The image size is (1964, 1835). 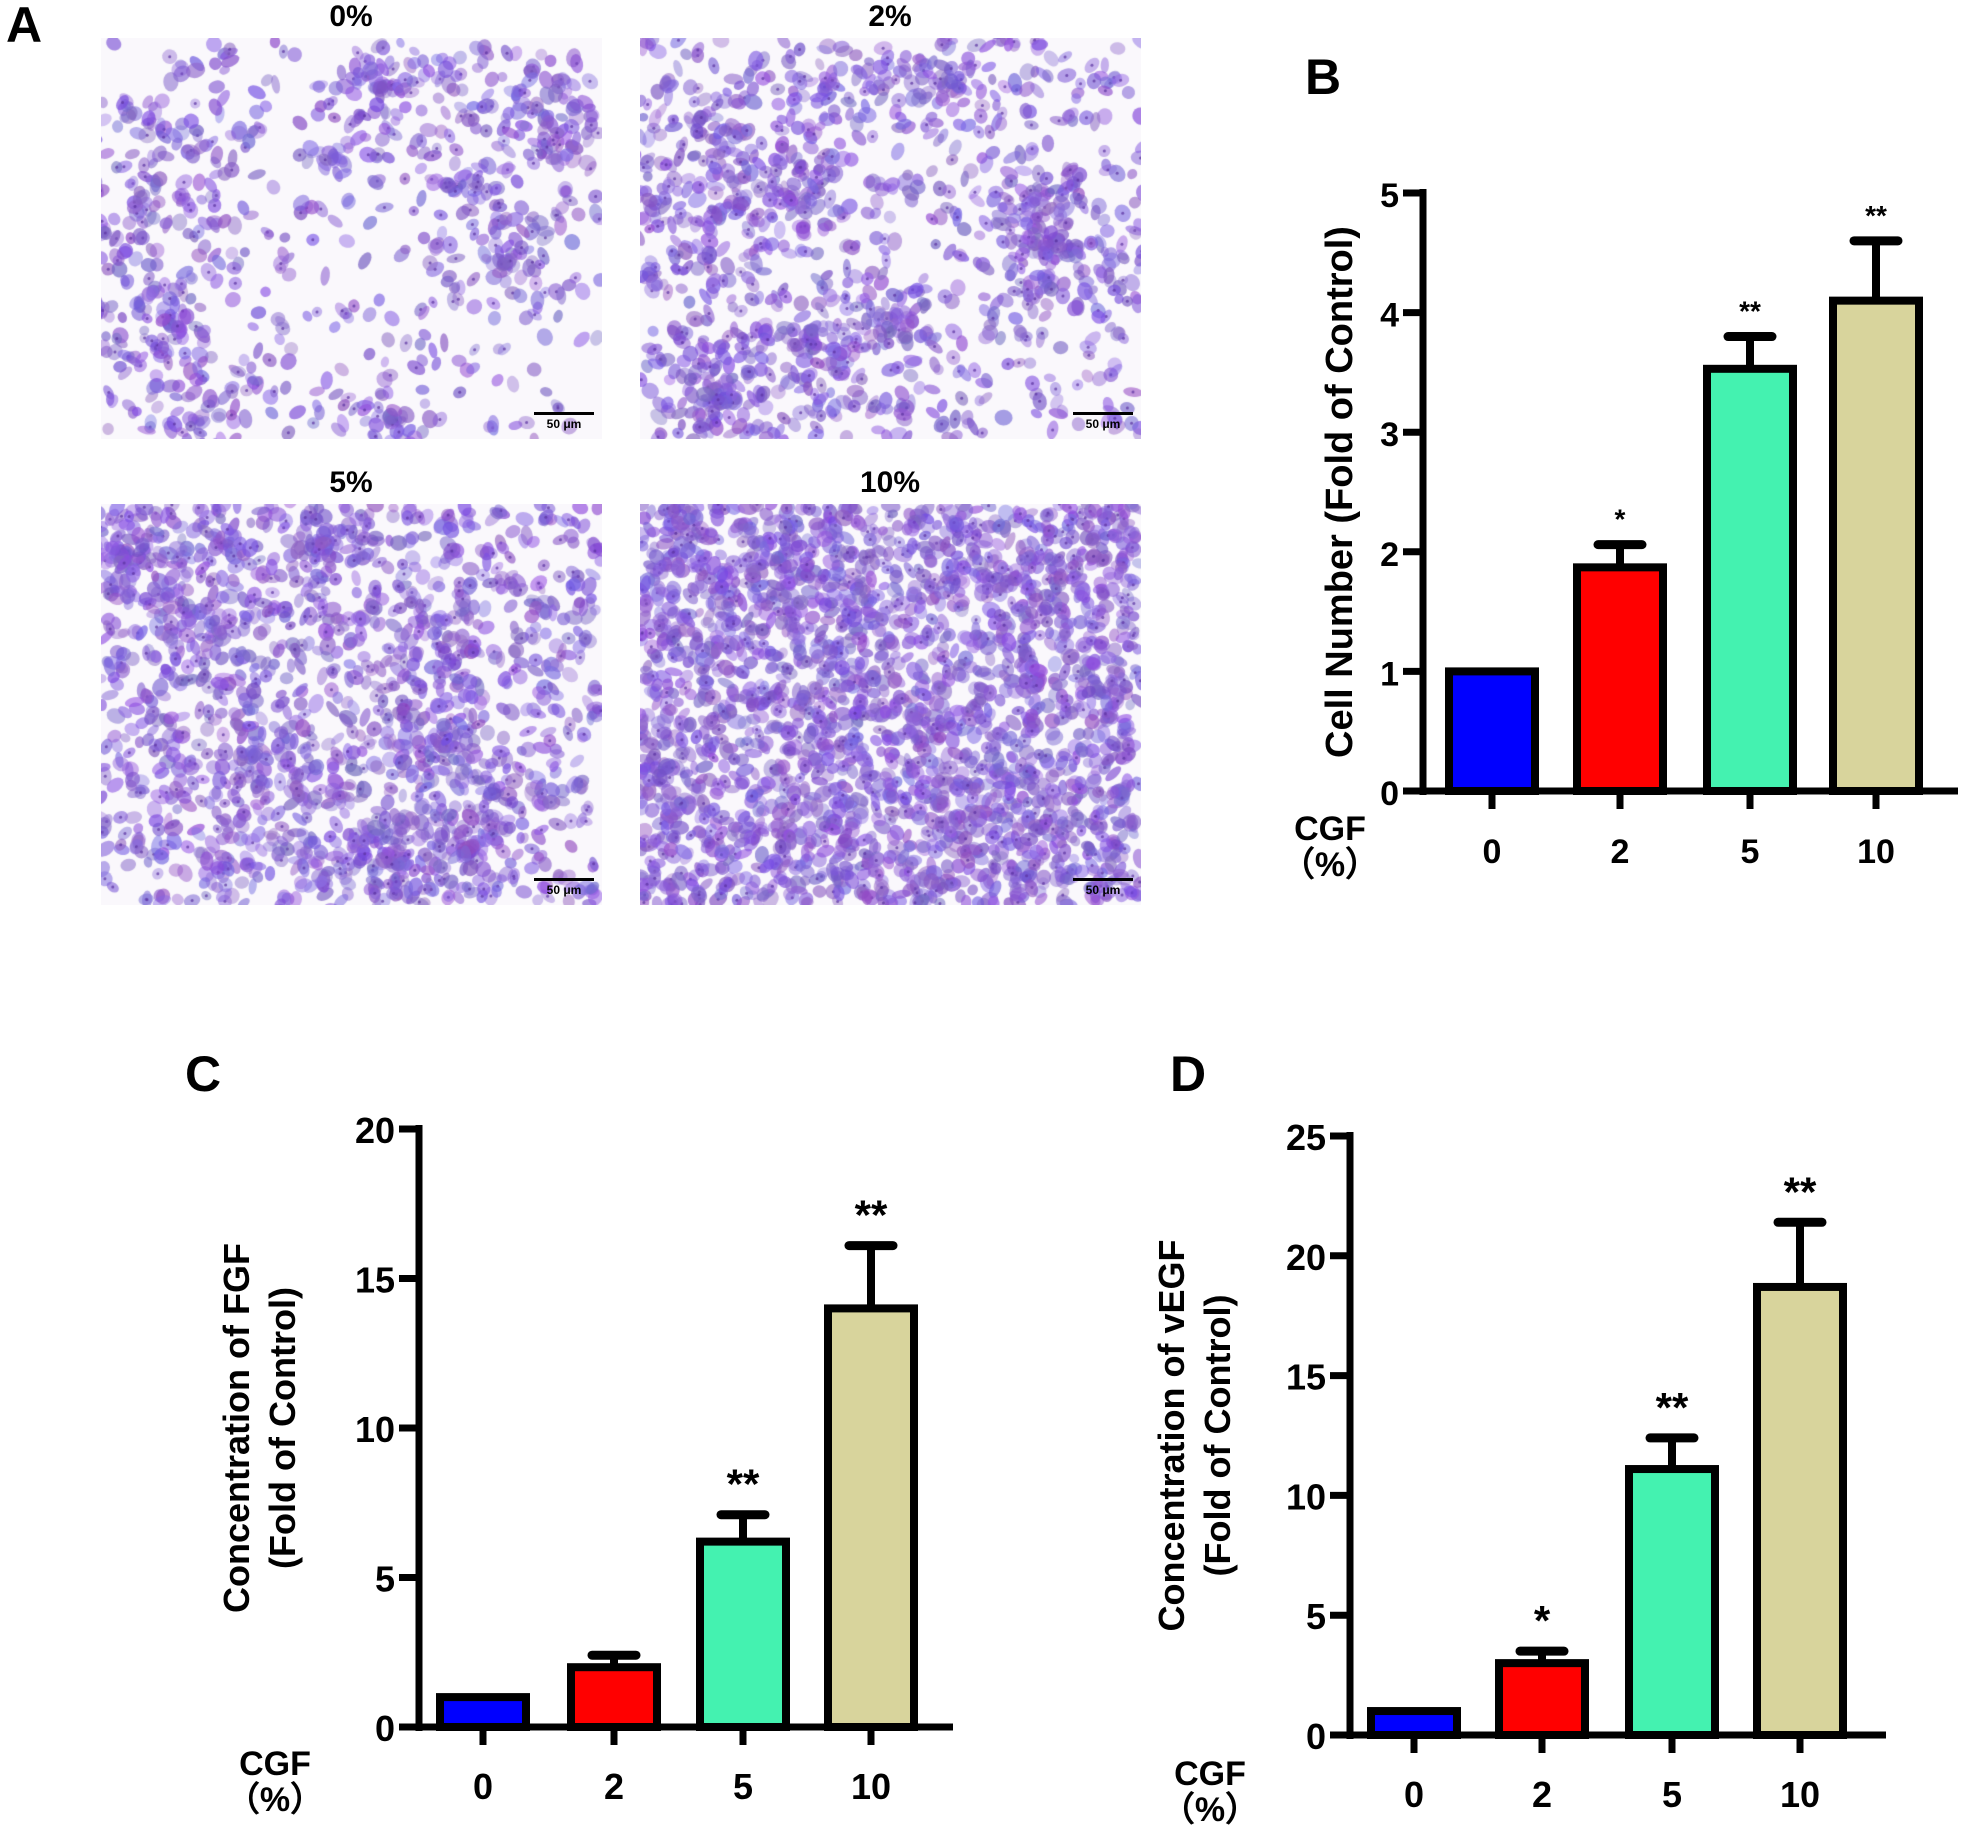 What do you see at coordinates (1389, 555) in the screenshot?
I see `y-tick-label: 2` at bounding box center [1389, 555].